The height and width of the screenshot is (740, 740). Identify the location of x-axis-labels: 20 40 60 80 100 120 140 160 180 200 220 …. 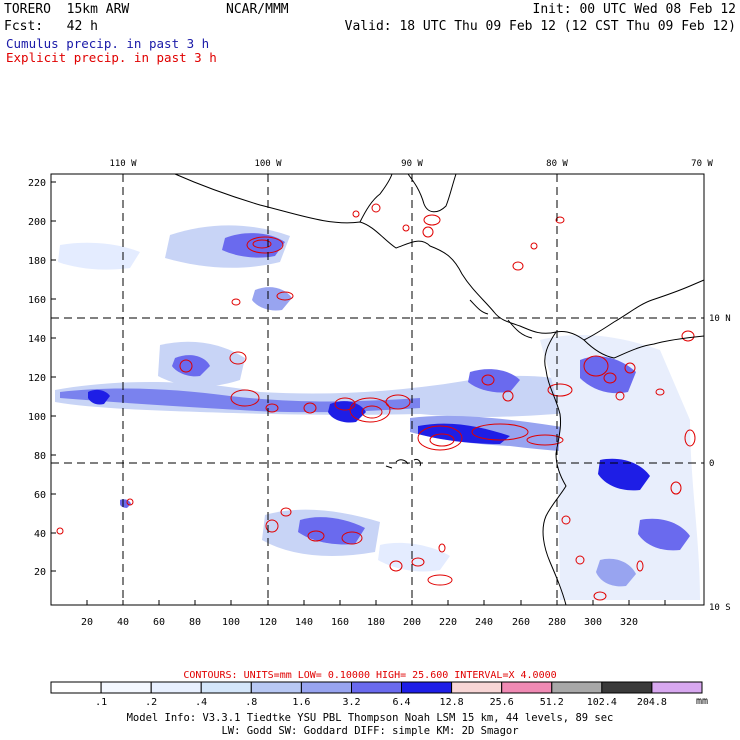
(359, 622).